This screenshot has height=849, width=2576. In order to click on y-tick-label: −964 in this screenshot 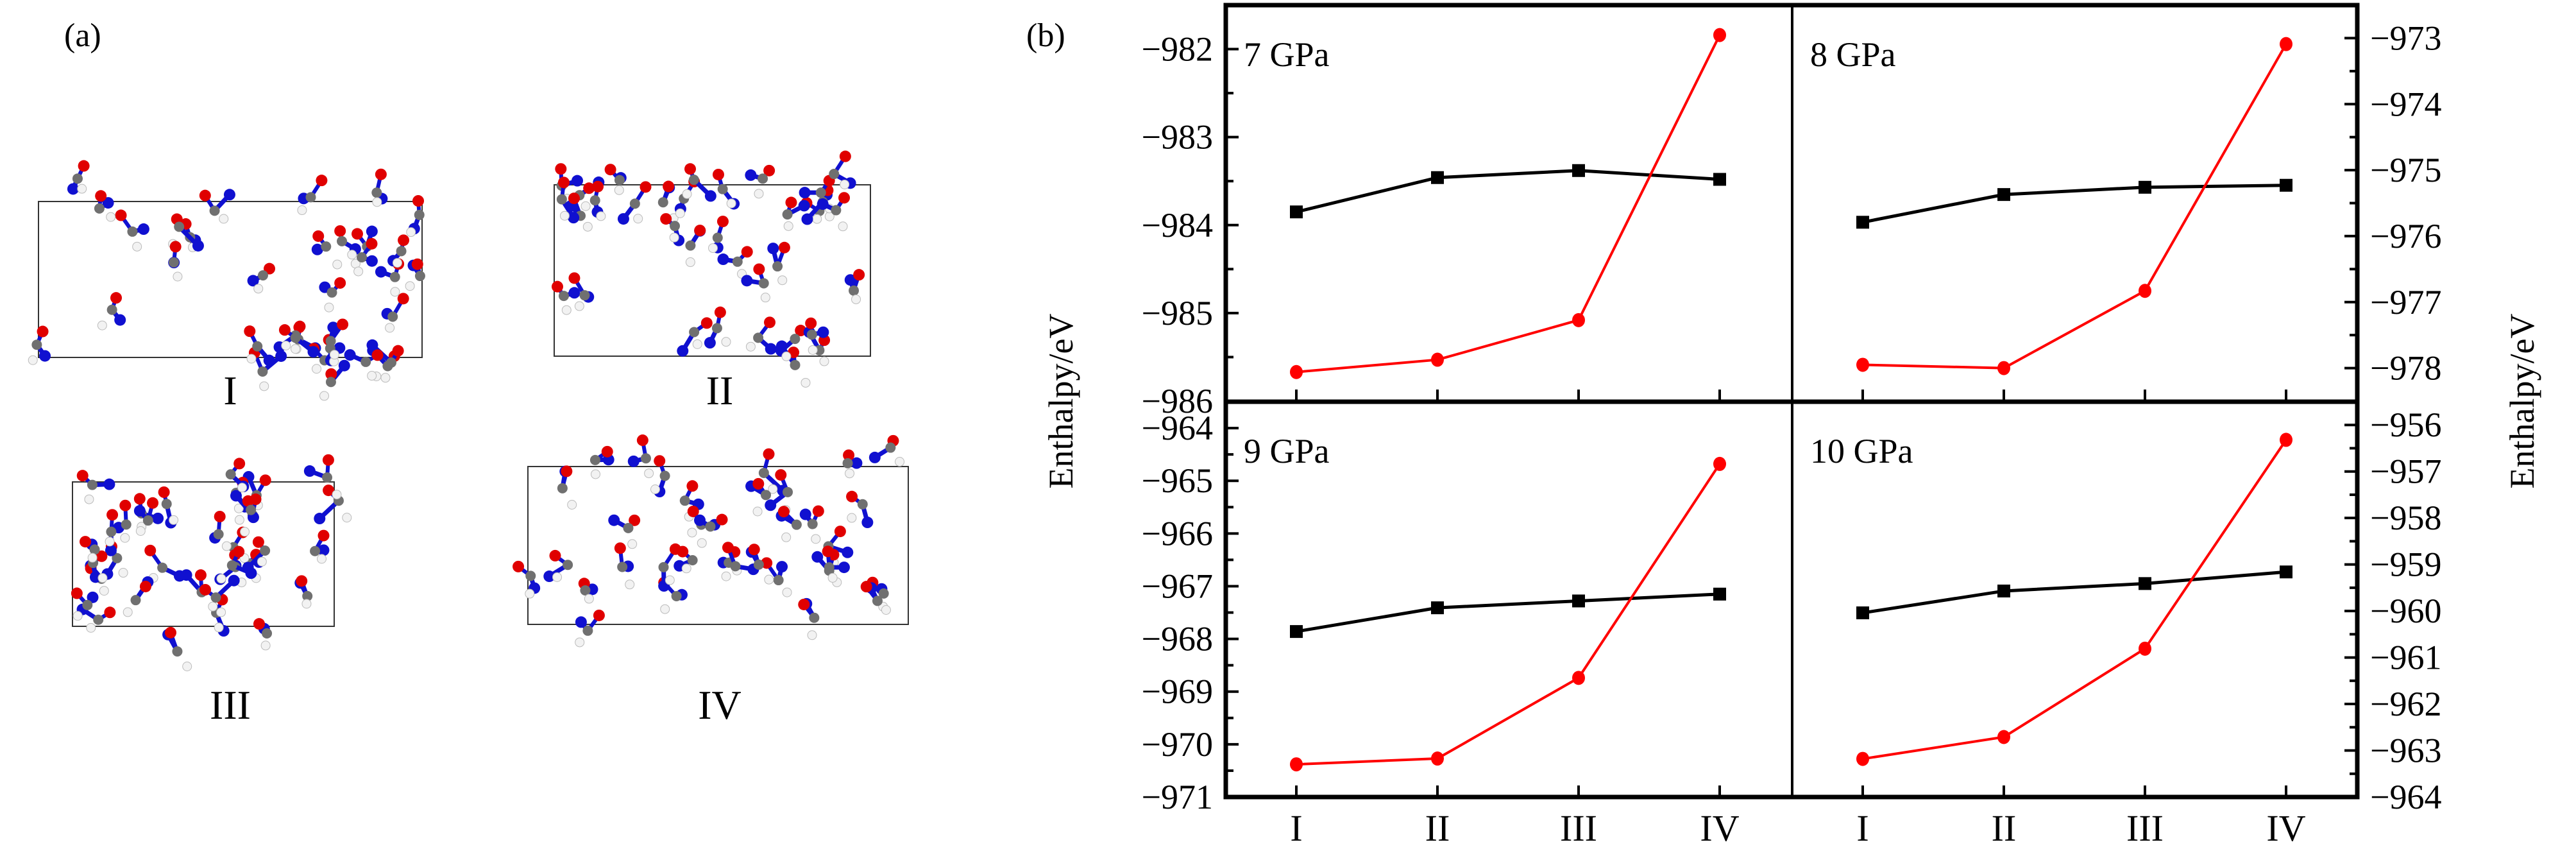, I will do `click(2405, 797)`.